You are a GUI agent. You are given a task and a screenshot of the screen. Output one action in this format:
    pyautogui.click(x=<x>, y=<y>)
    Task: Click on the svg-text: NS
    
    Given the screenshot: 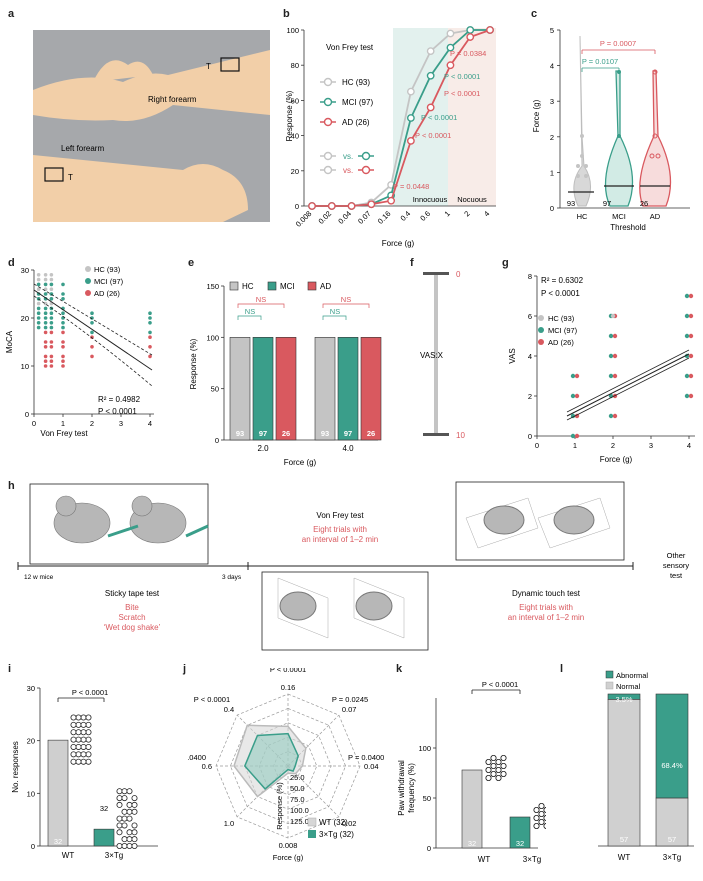 What is the action you would take?
    pyautogui.click(x=261, y=299)
    